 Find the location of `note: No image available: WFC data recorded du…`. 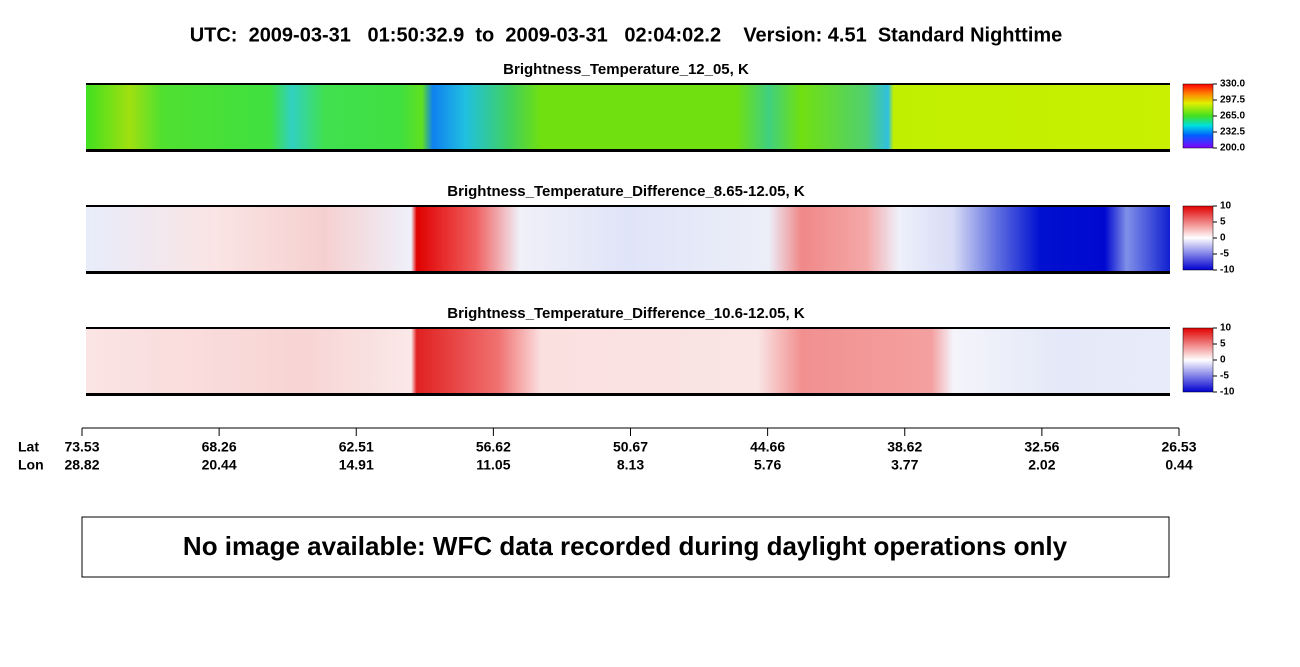

note: No image available: WFC data recorded du… is located at coordinates (625, 546).